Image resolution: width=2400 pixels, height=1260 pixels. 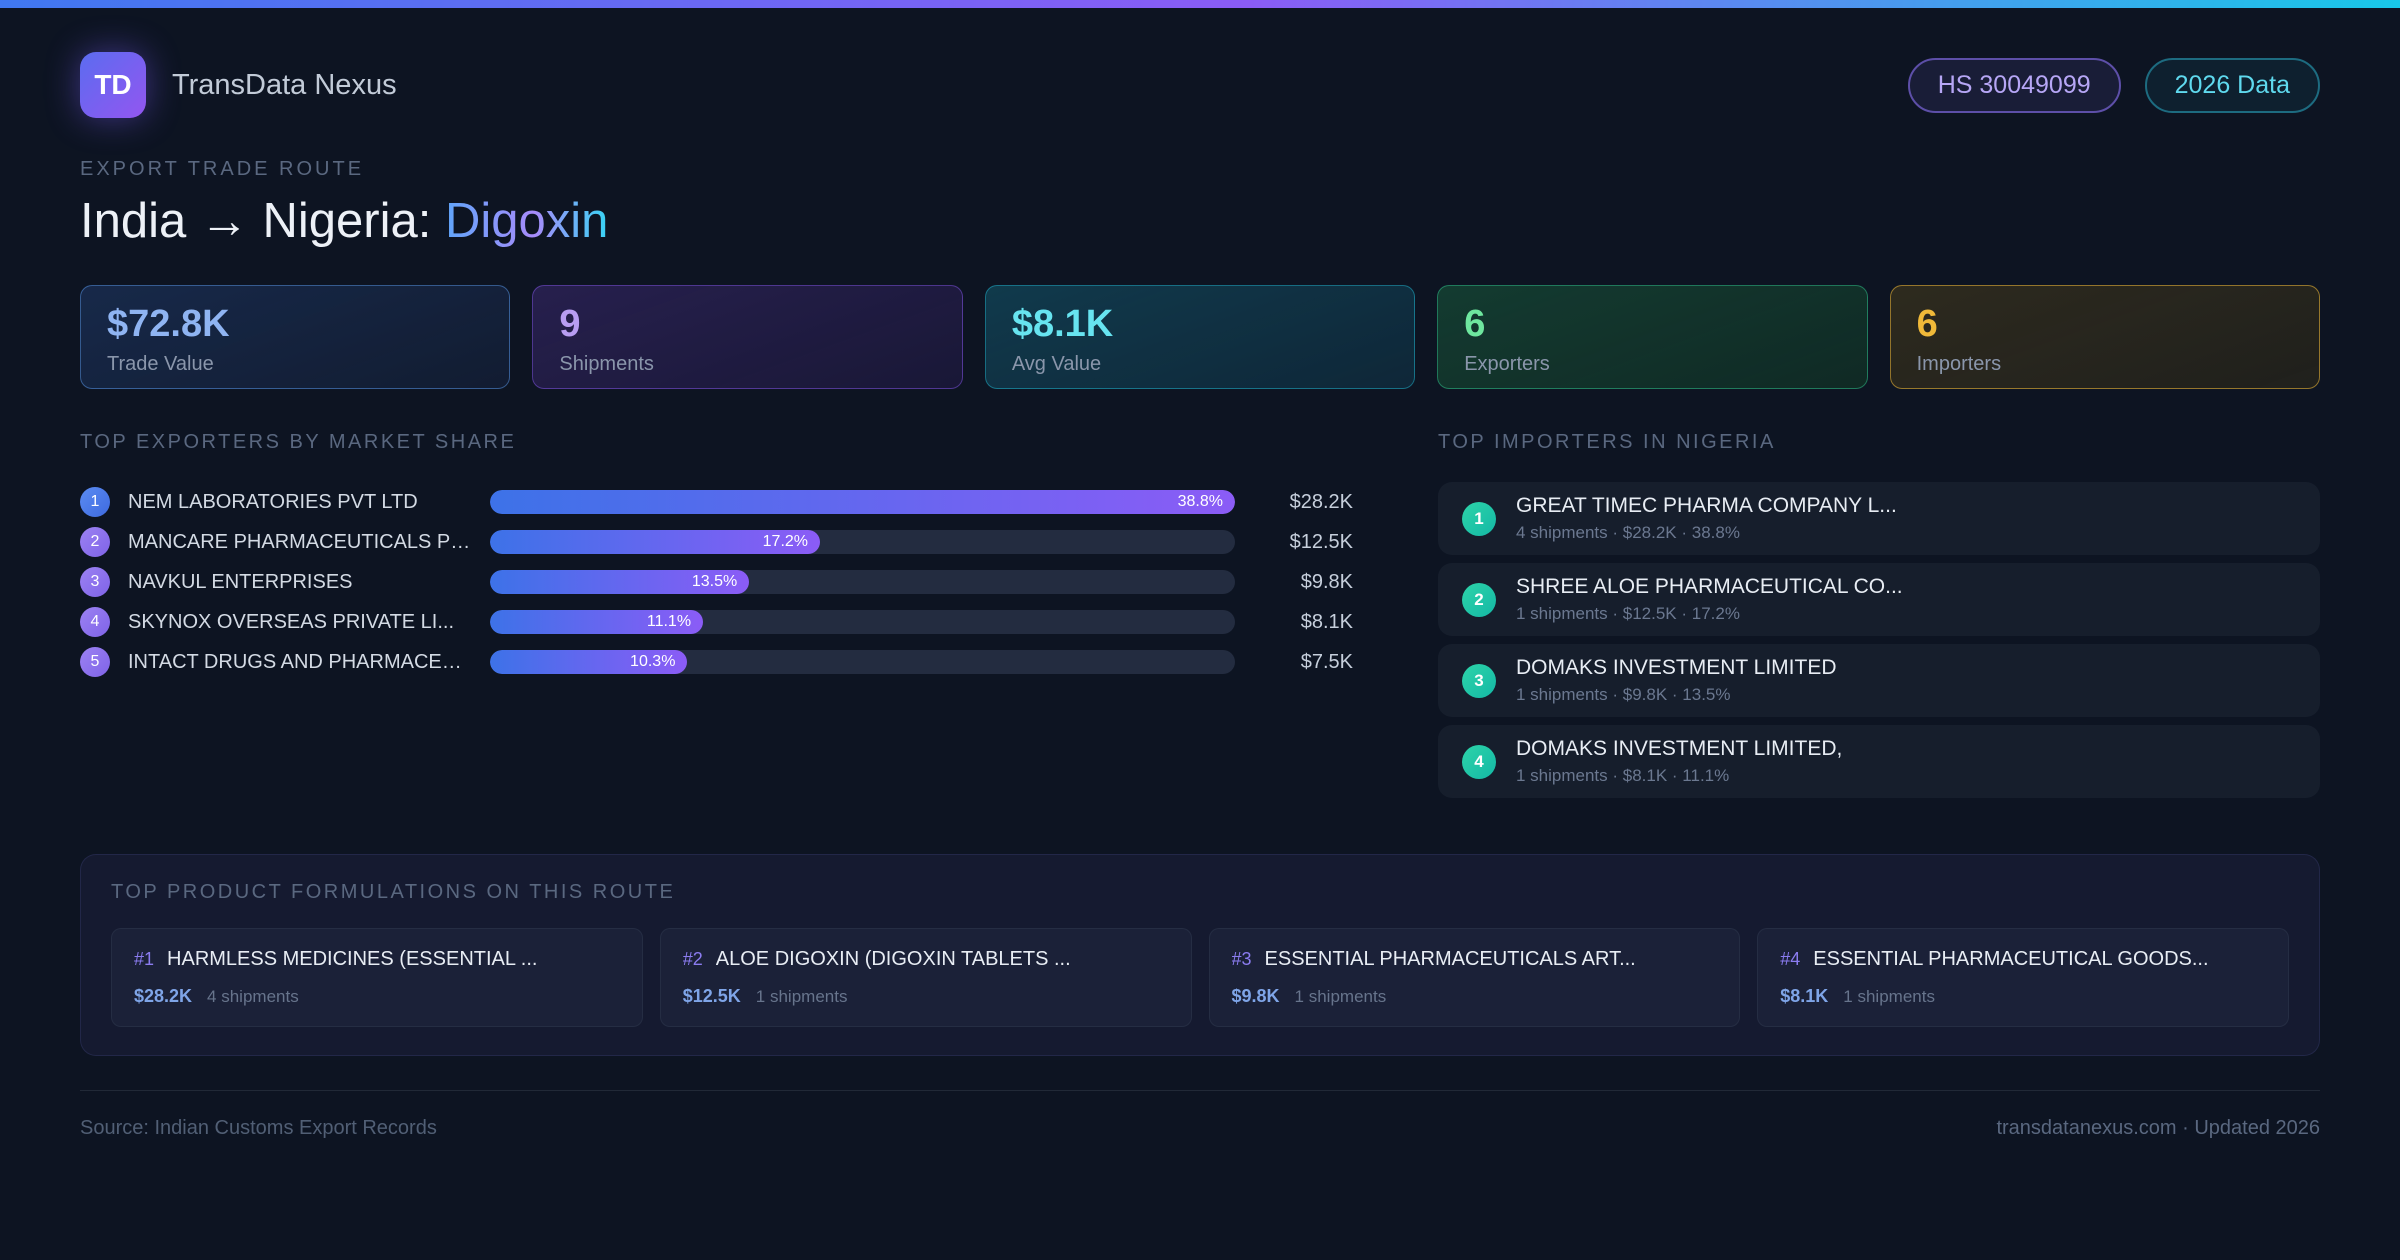 What do you see at coordinates (2232, 85) in the screenshot?
I see `year-data-badge: 2026 Data` at bounding box center [2232, 85].